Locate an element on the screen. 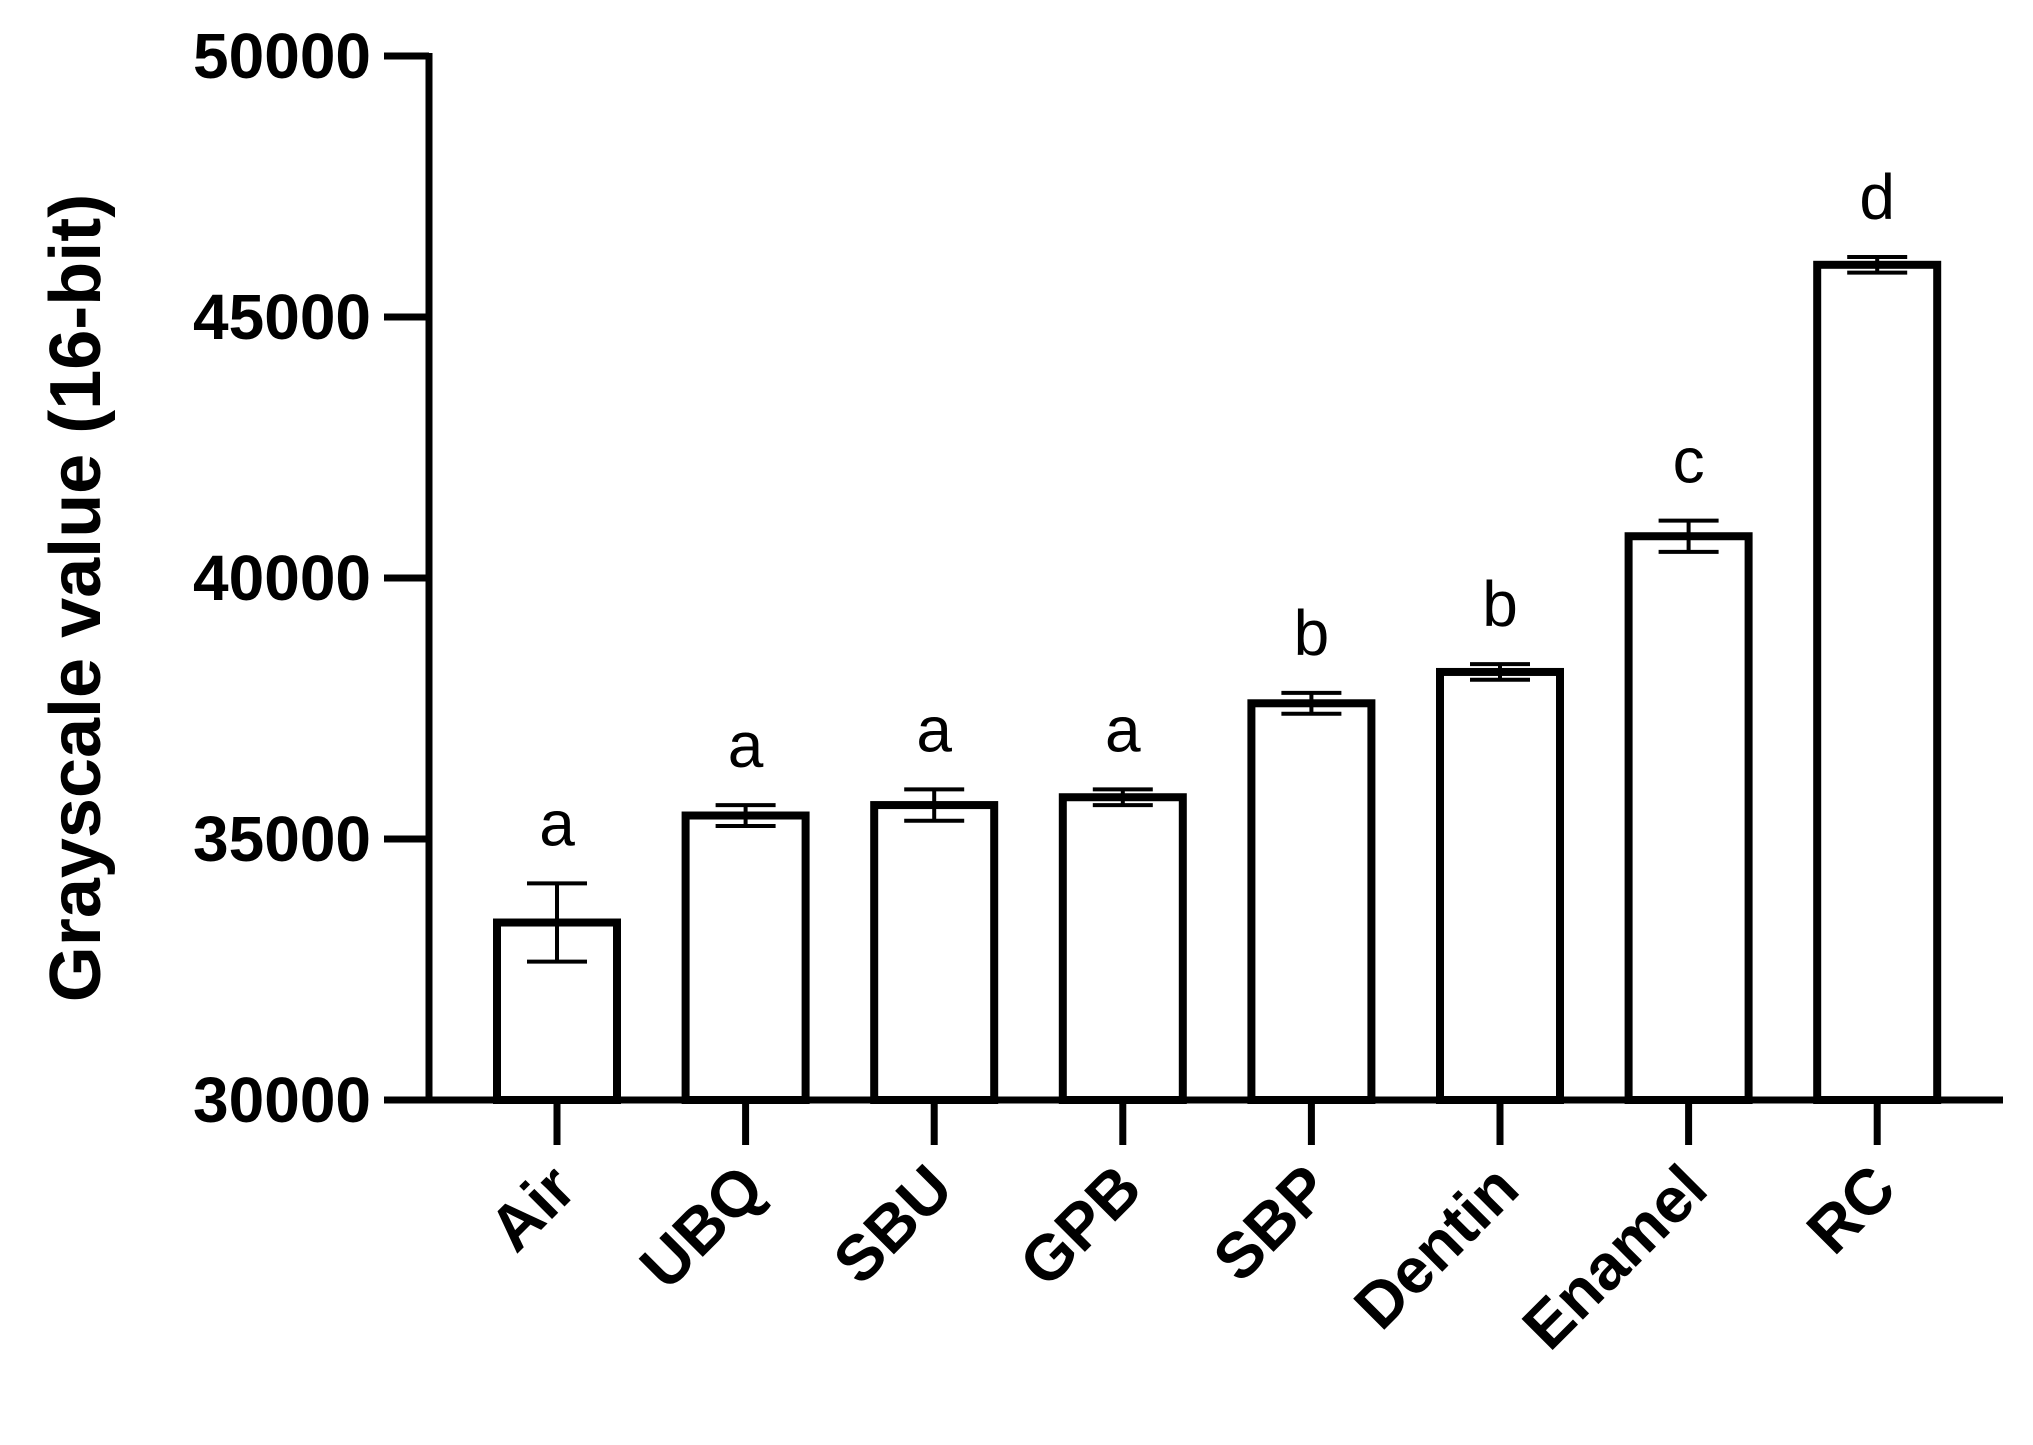  significance-label: c is located at coordinates (1689, 461).